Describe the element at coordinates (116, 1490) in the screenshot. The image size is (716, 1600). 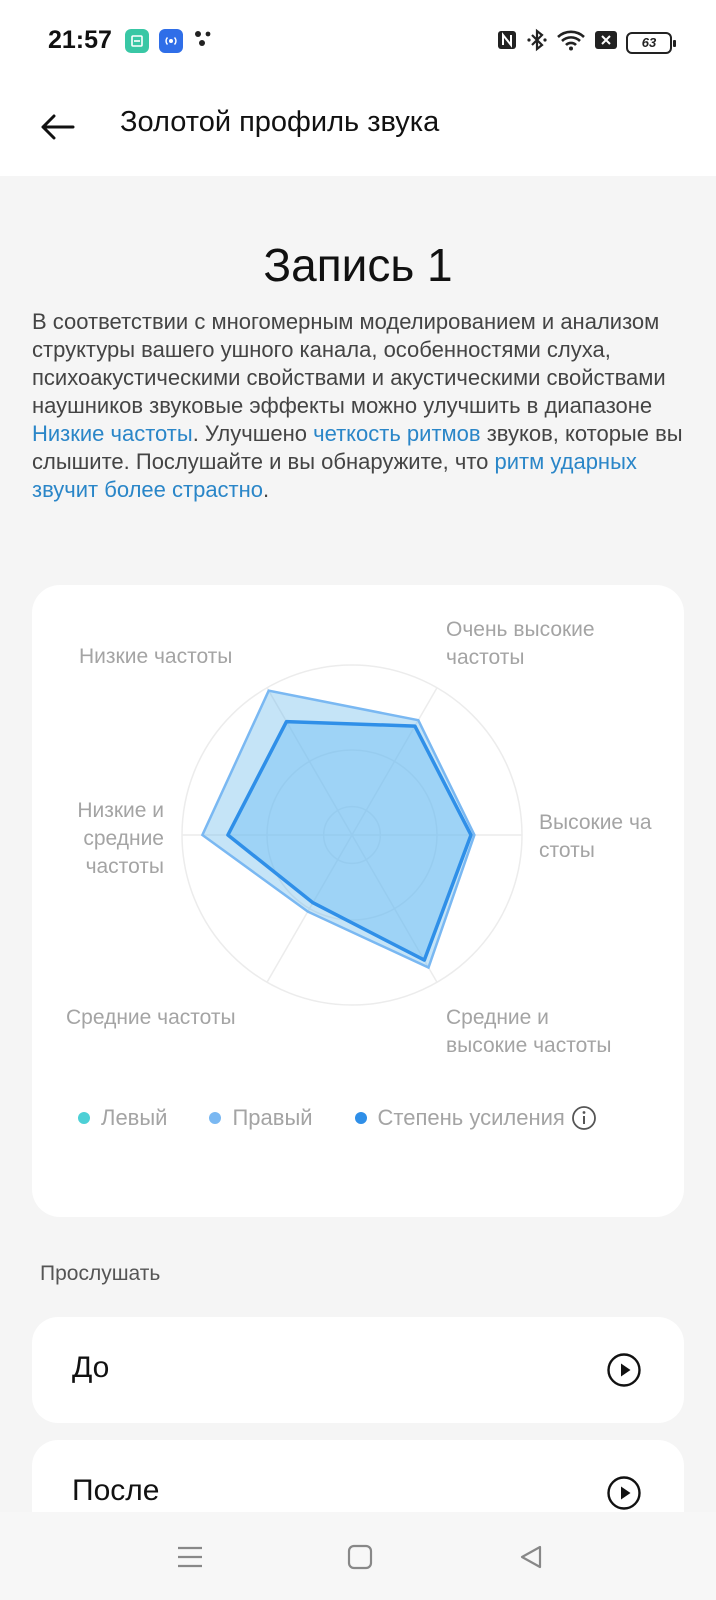
I see `listen-after-label: После` at that location.